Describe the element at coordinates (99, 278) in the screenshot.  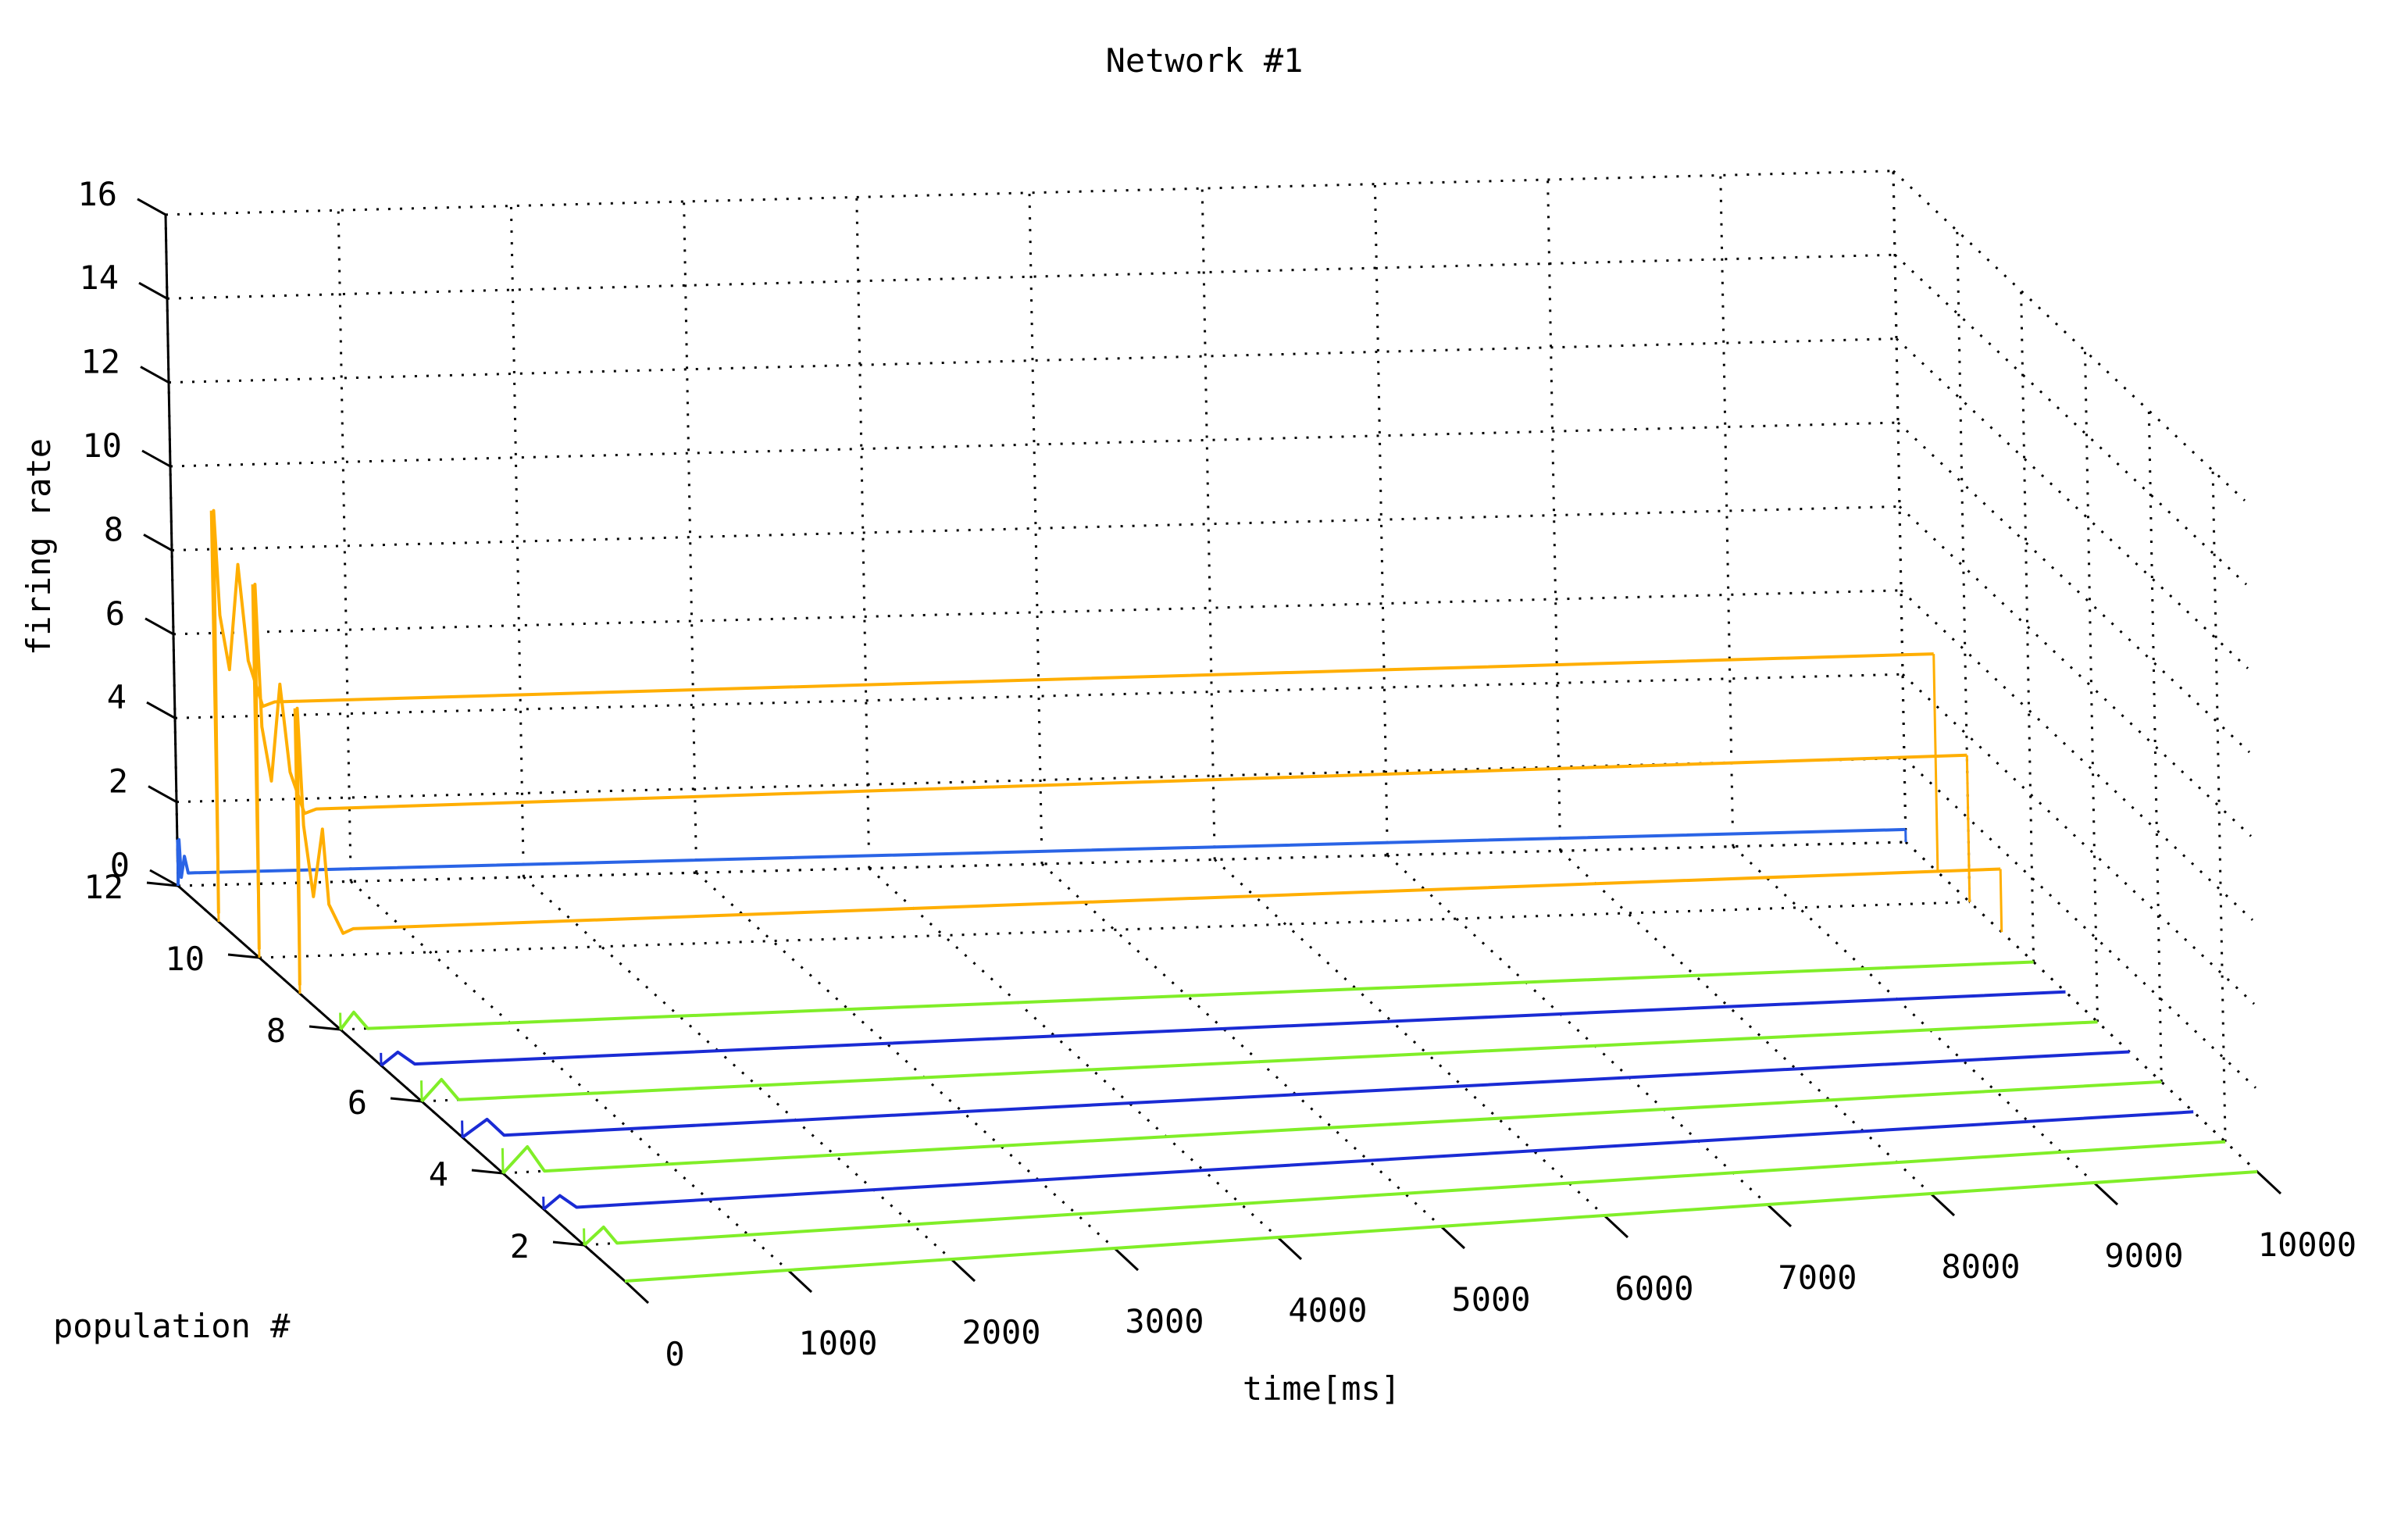
I see `z-tick-label: 14` at that location.